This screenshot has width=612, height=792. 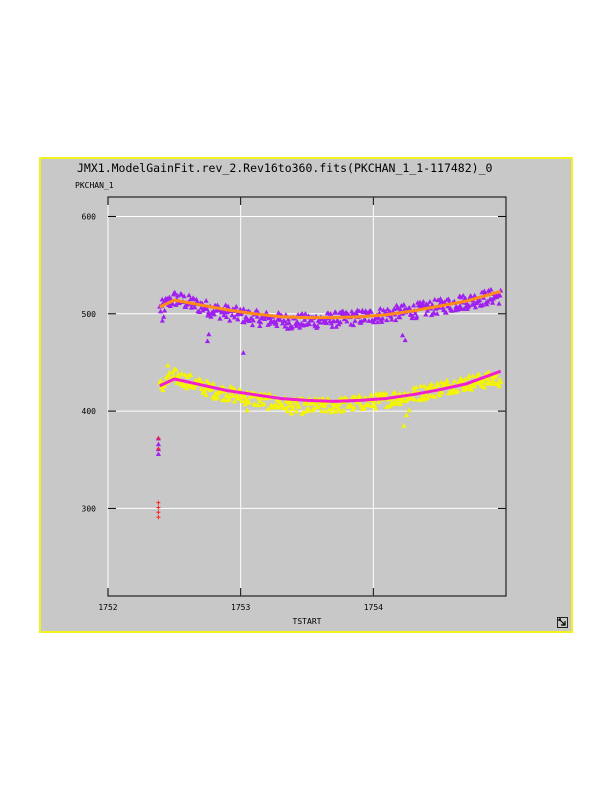 What do you see at coordinates (330, 386) in the screenshot?
I see `series-4-line` at bounding box center [330, 386].